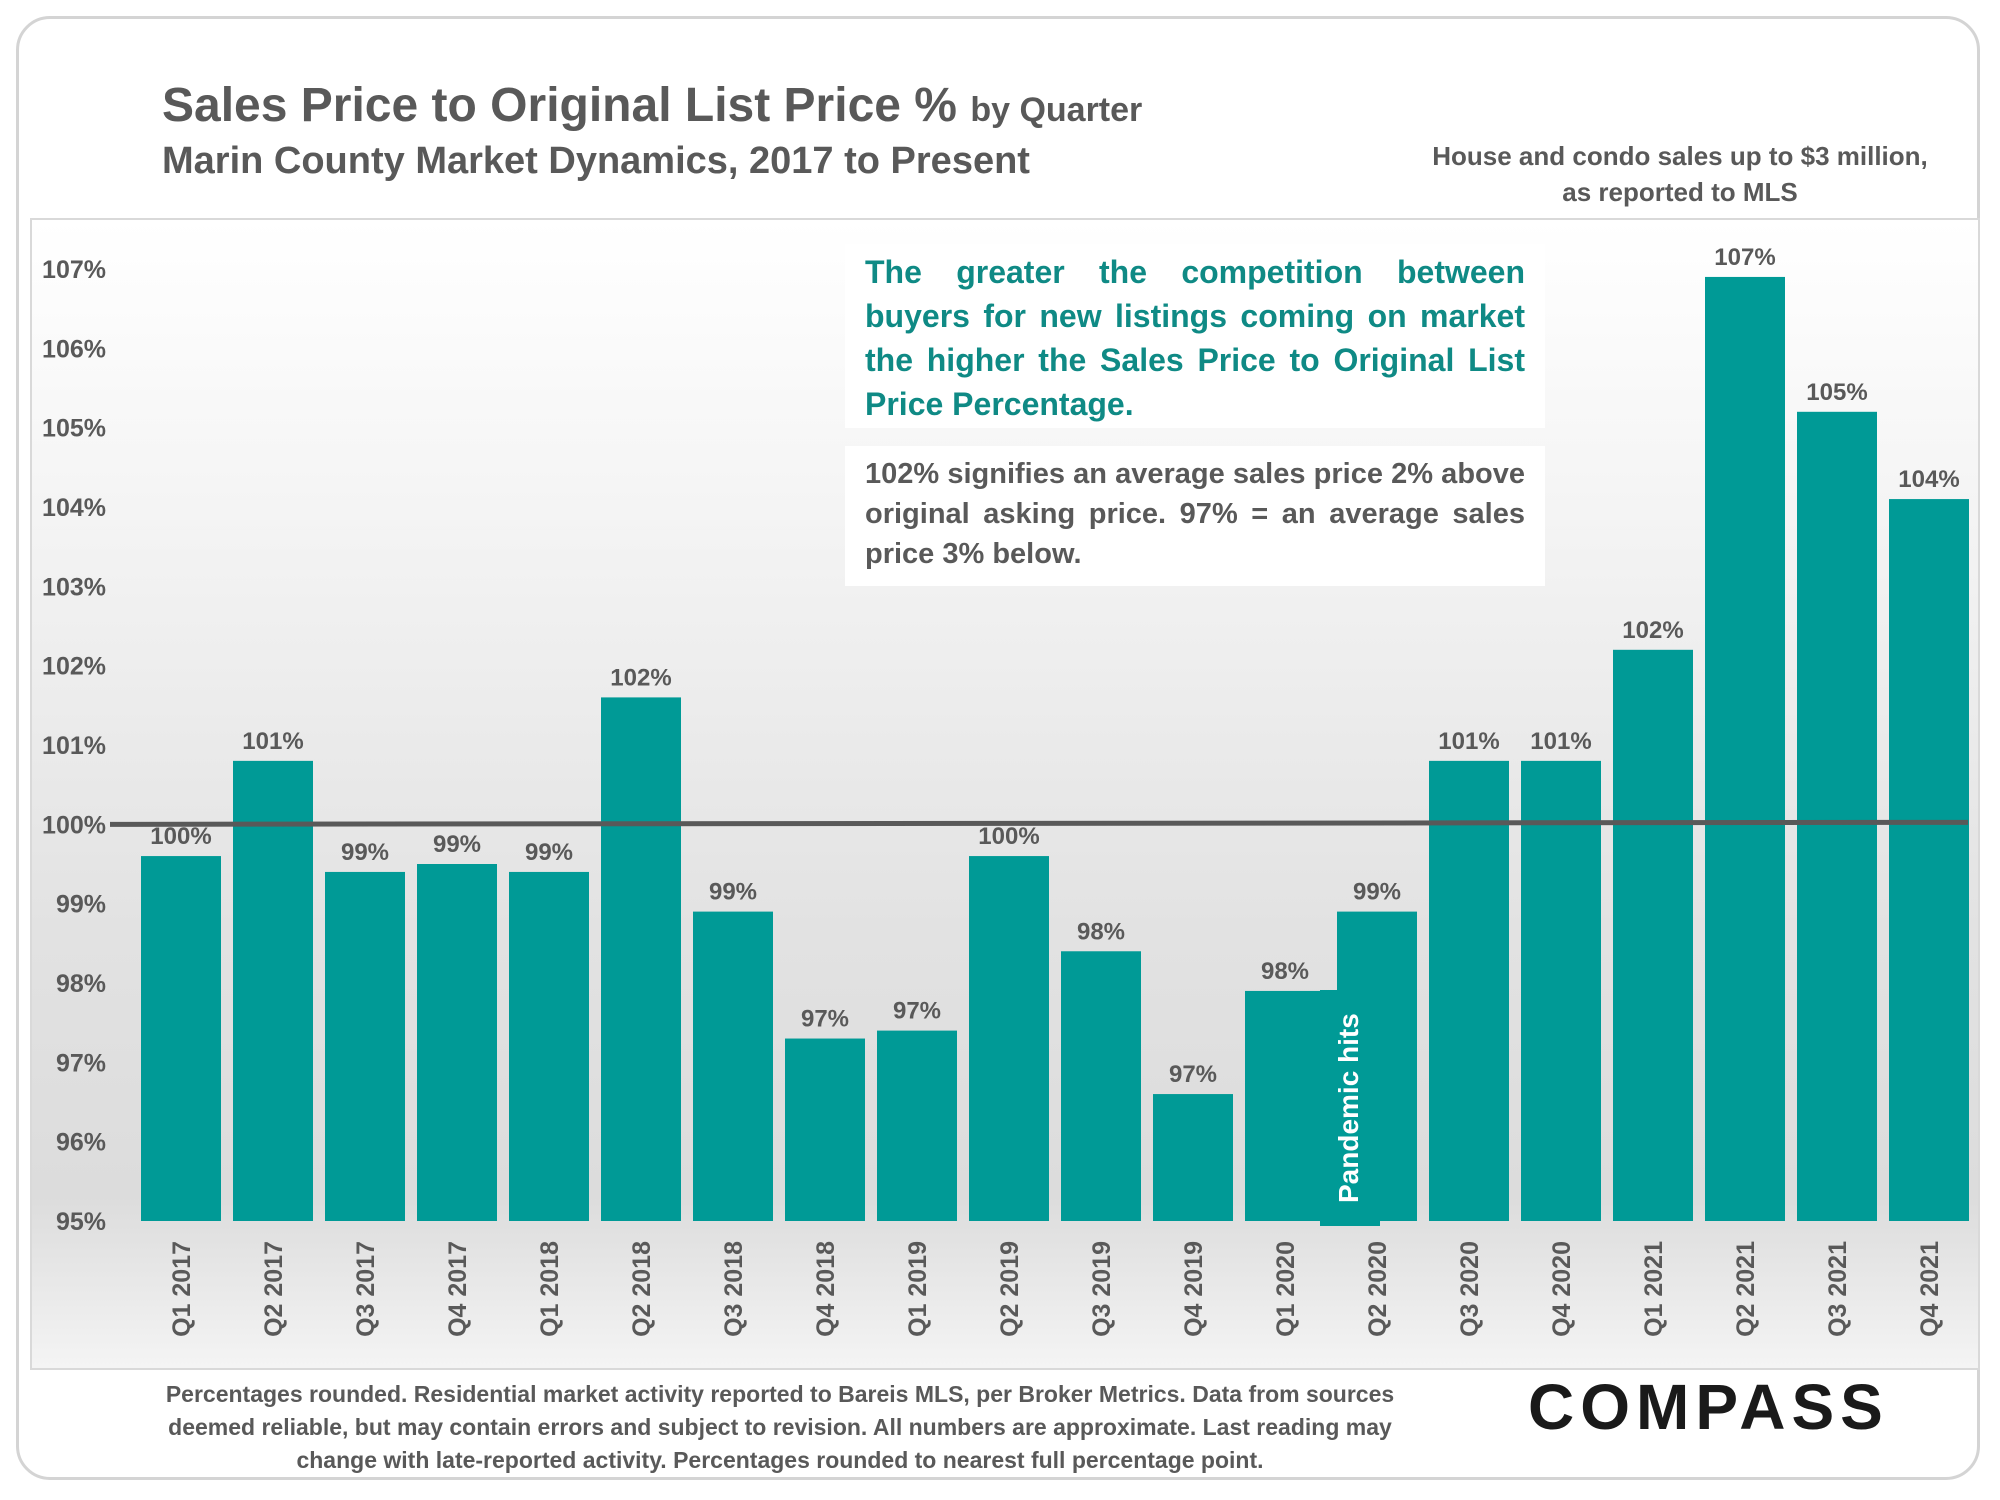  I want to click on y-tick-label: 99%, so click(81, 905).